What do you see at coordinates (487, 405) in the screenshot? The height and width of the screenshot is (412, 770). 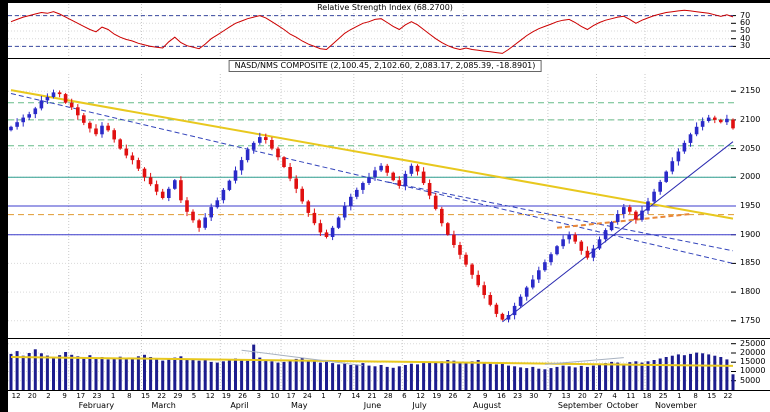 I see `x-month-label: August` at bounding box center [487, 405].